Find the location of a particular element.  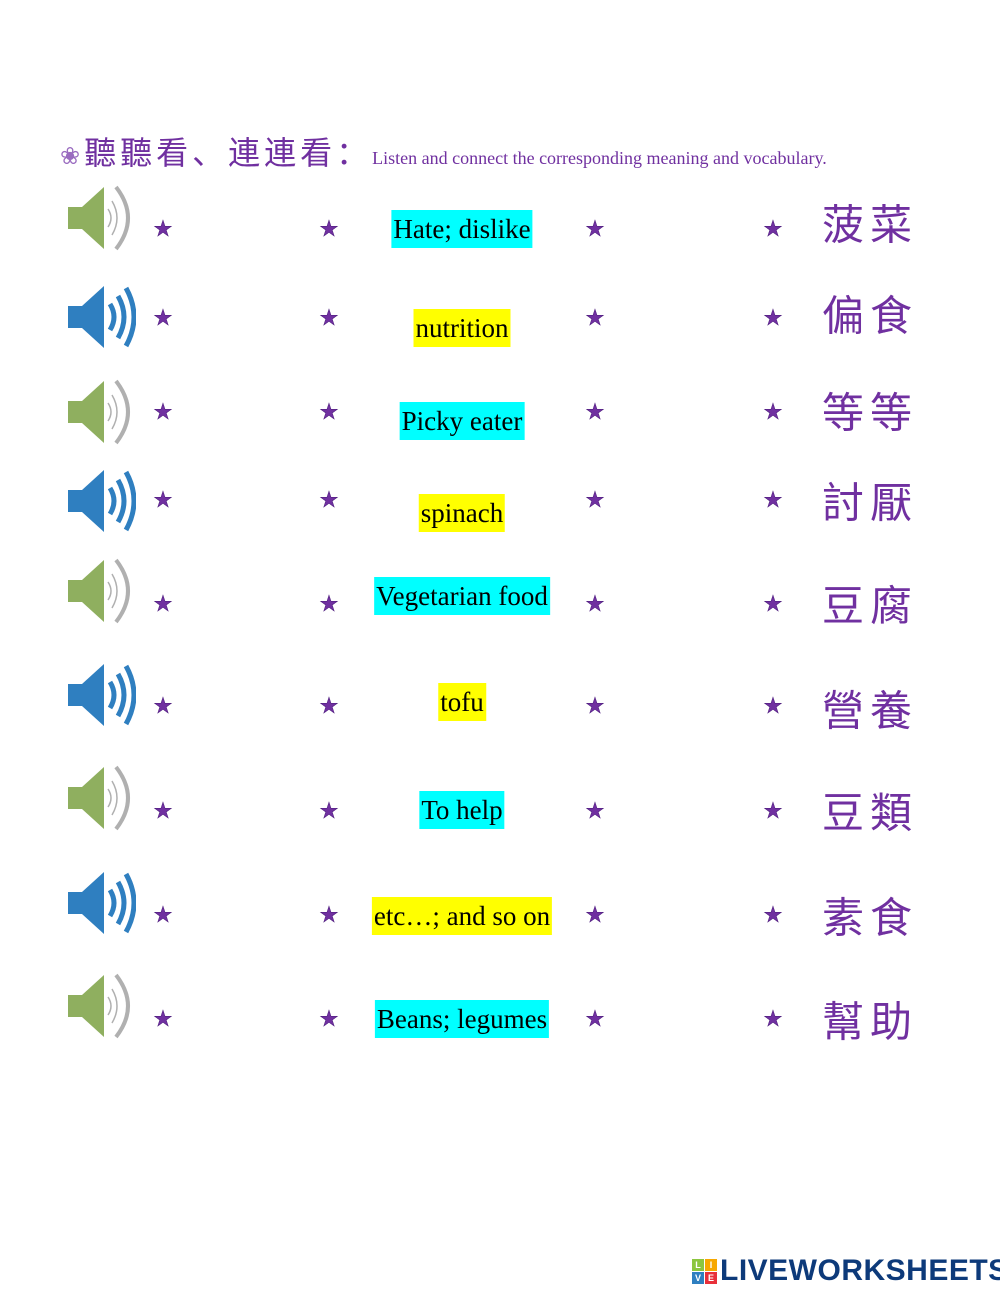

english-meaning: Hate; dislike is located at coordinates (462, 229).